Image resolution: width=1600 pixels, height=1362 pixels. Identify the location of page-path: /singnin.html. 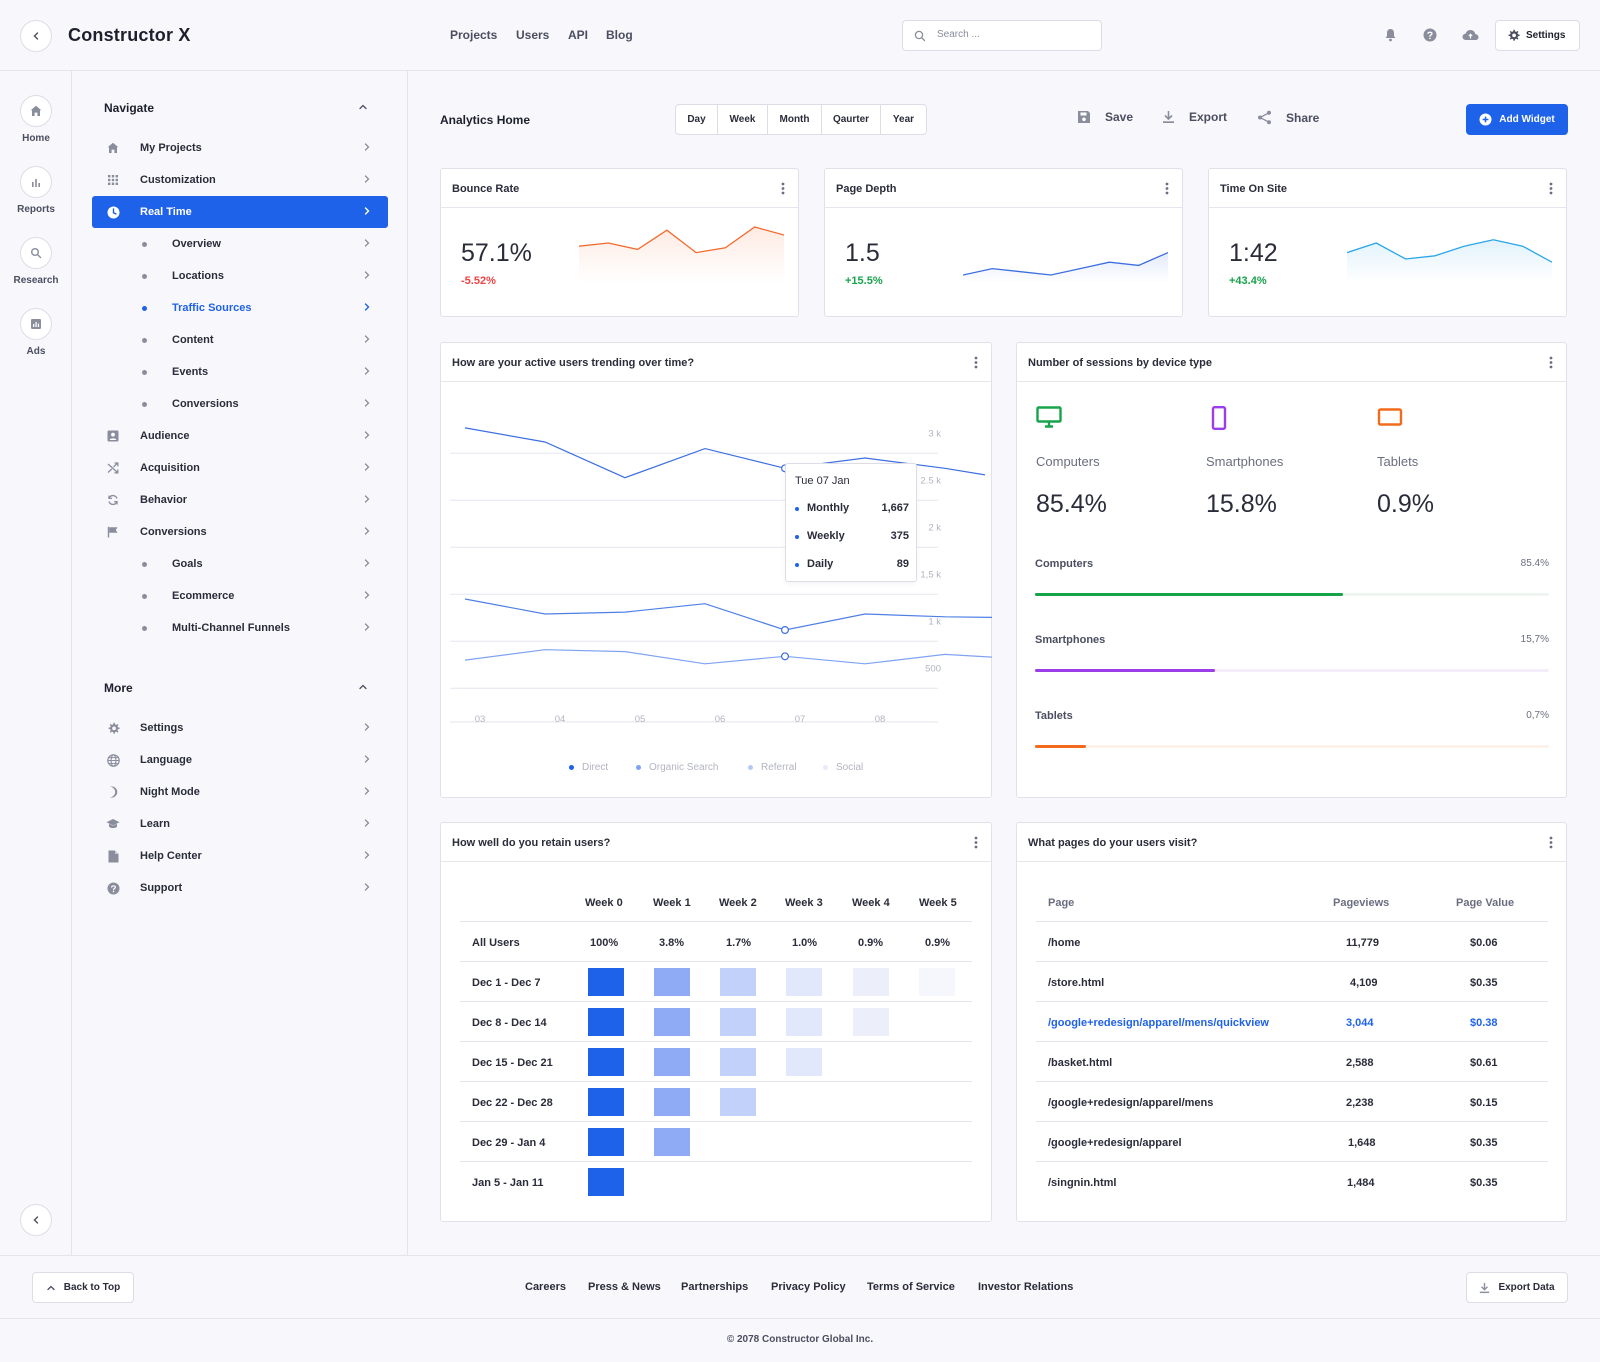
(1082, 1183).